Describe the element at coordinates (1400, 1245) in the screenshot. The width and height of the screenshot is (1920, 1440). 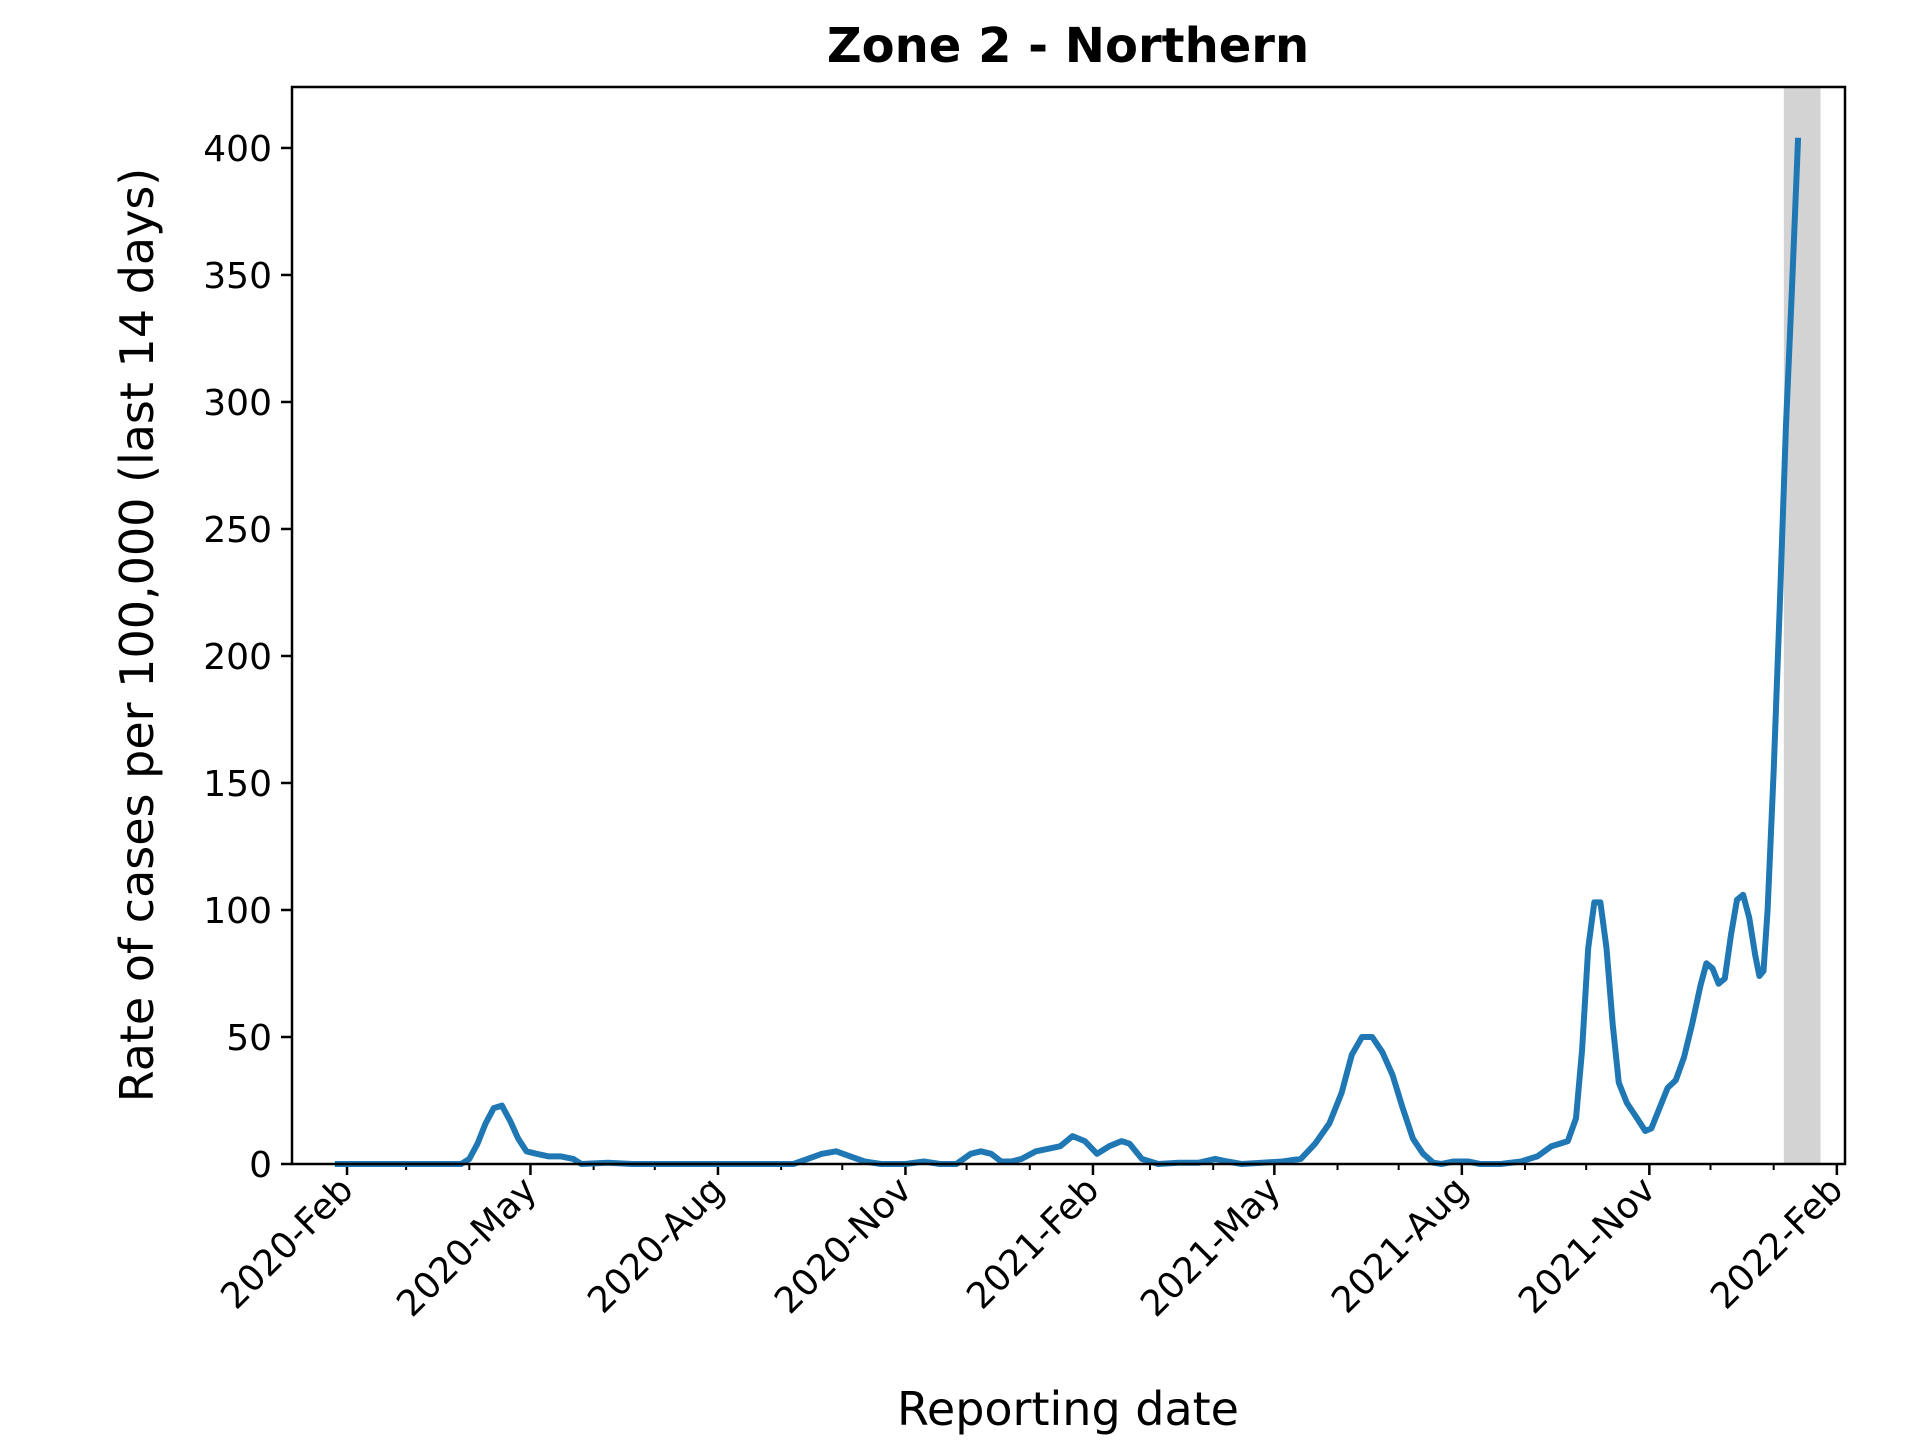
I see `x-tick-label: 2021-Aug` at that location.